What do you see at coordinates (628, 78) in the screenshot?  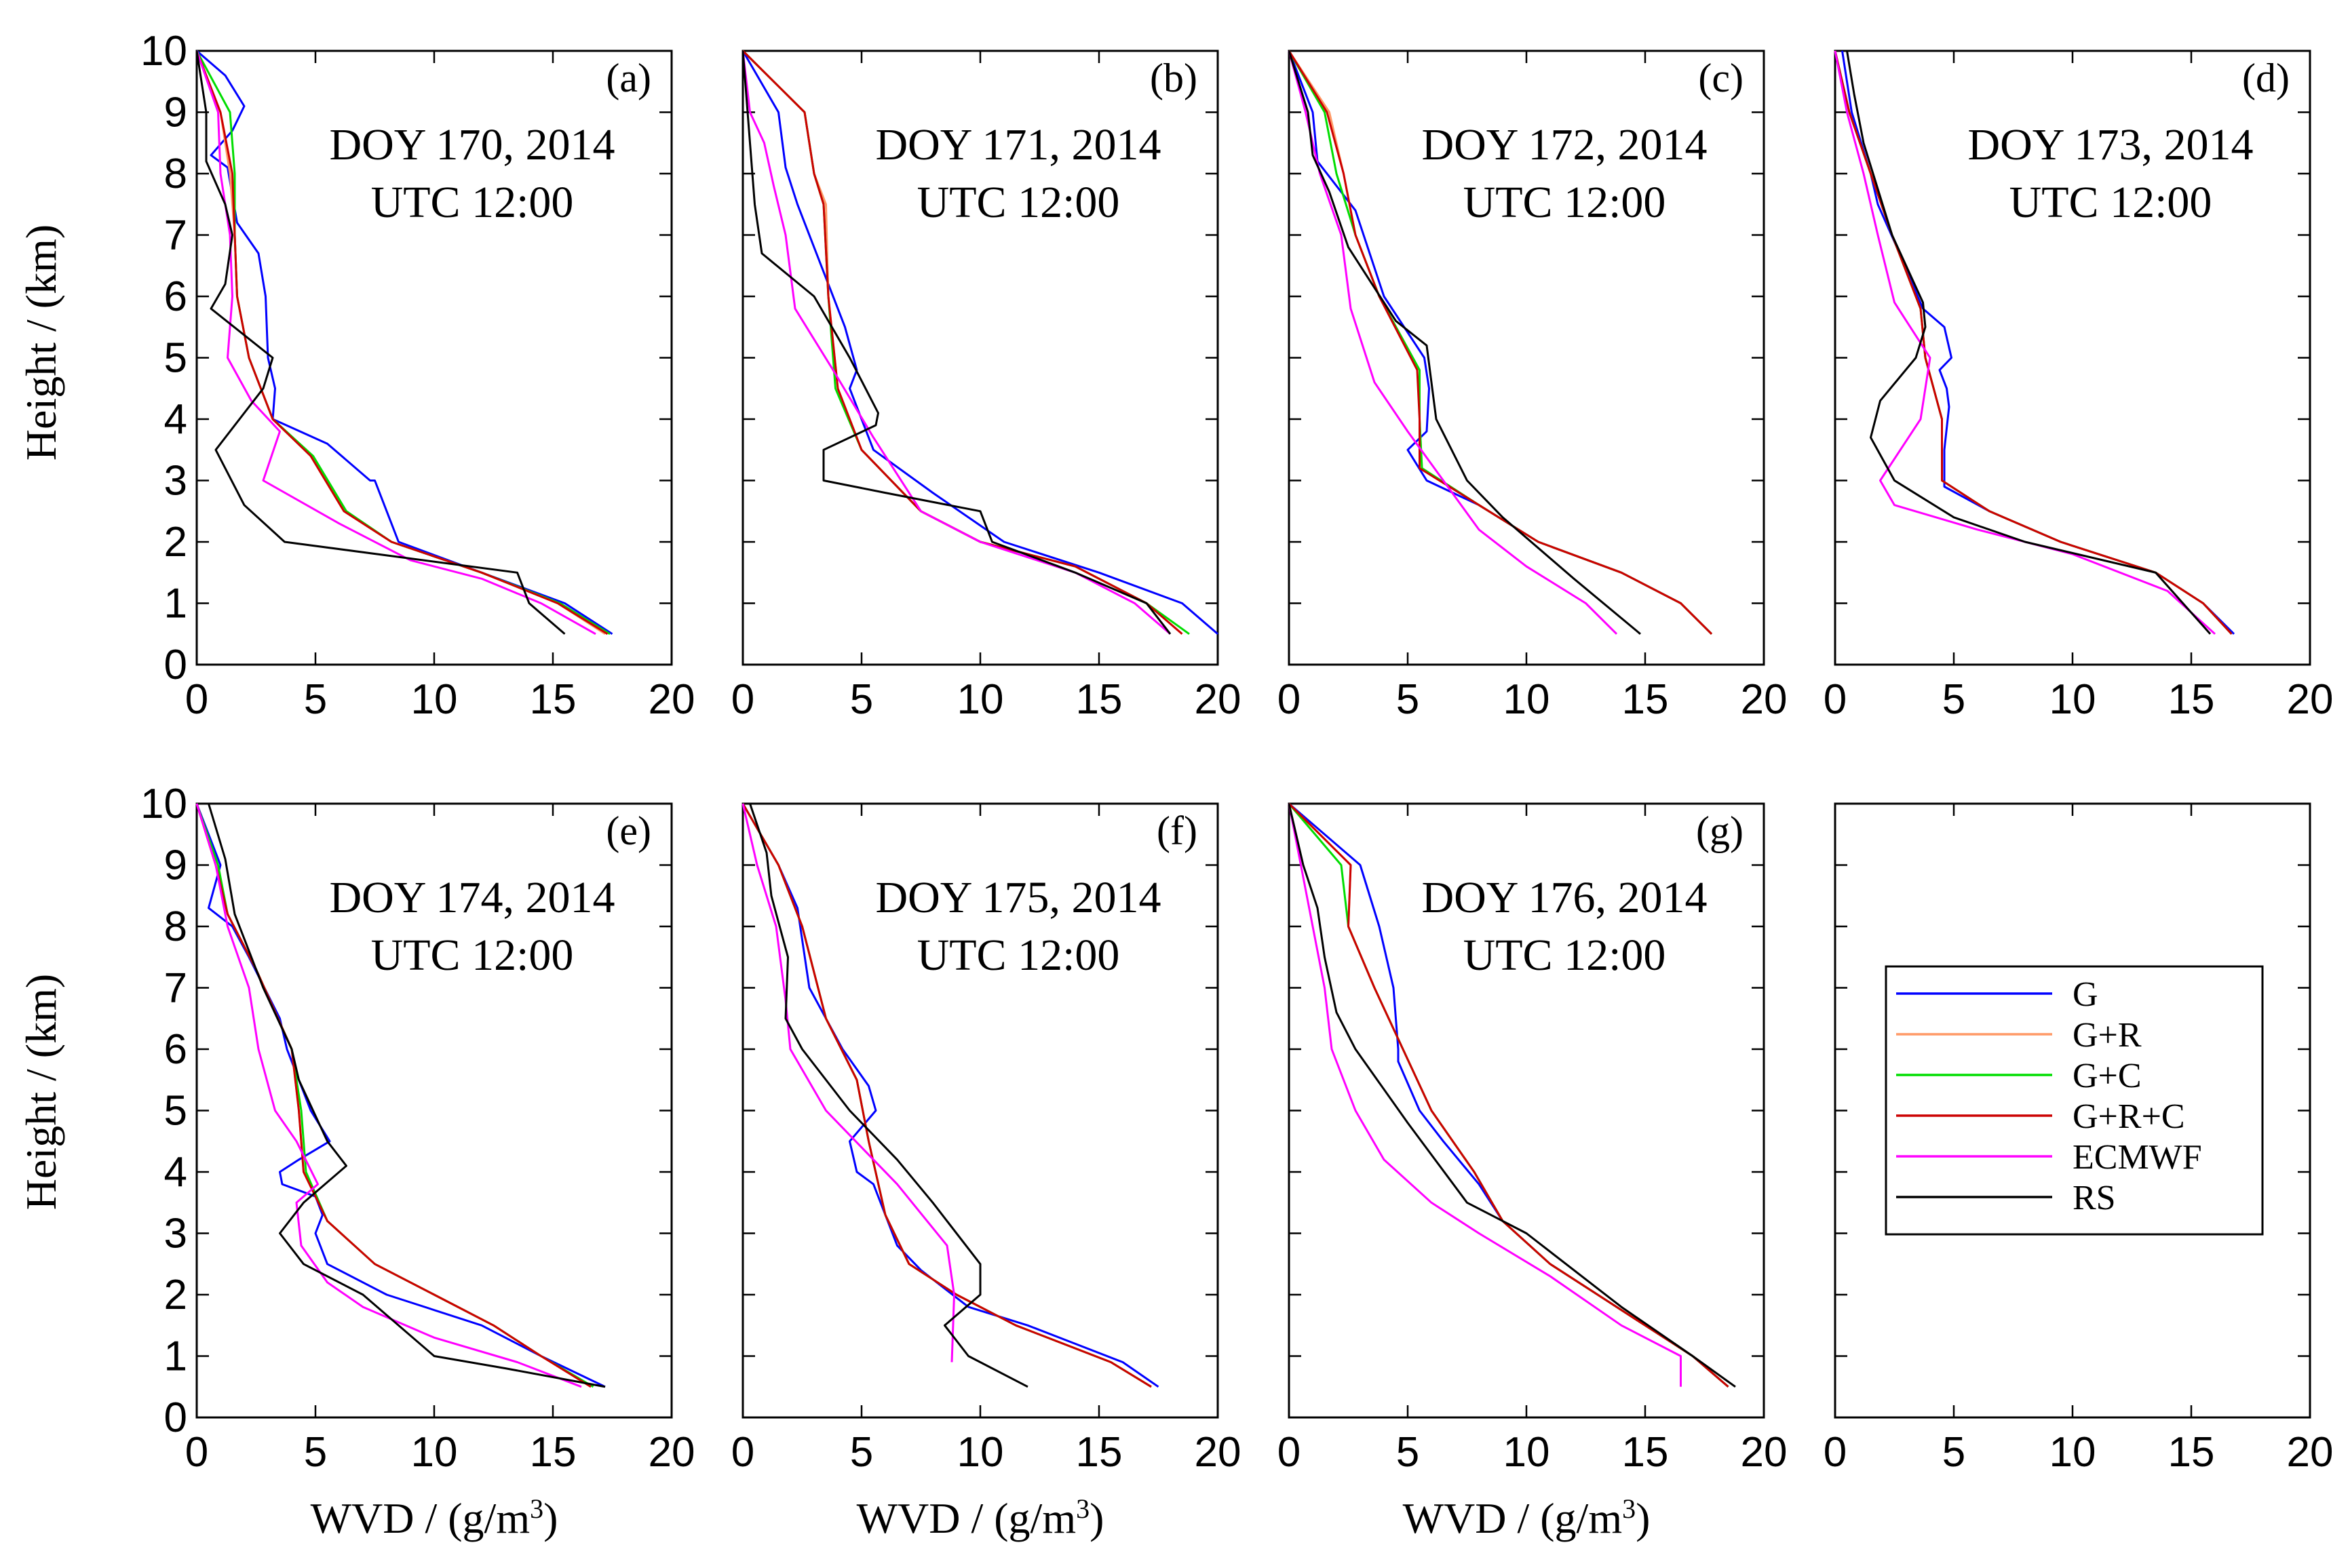 I see `panel-tag: (a)` at bounding box center [628, 78].